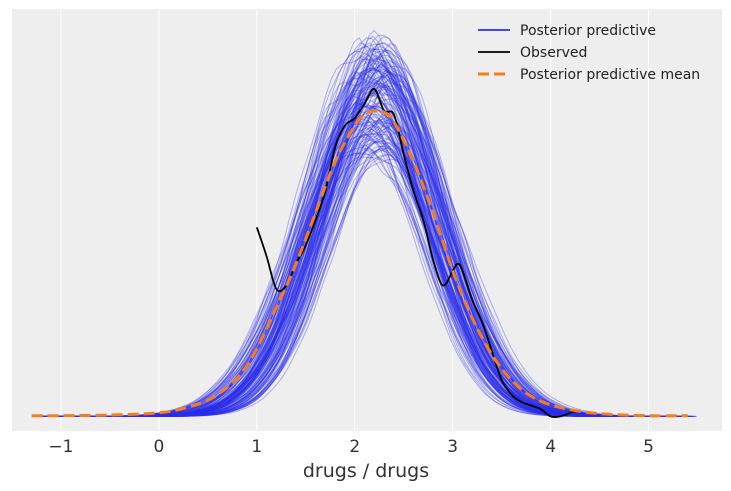 The image size is (731, 491). What do you see at coordinates (550, 447) in the screenshot?
I see `x-tick-label: 4` at bounding box center [550, 447].